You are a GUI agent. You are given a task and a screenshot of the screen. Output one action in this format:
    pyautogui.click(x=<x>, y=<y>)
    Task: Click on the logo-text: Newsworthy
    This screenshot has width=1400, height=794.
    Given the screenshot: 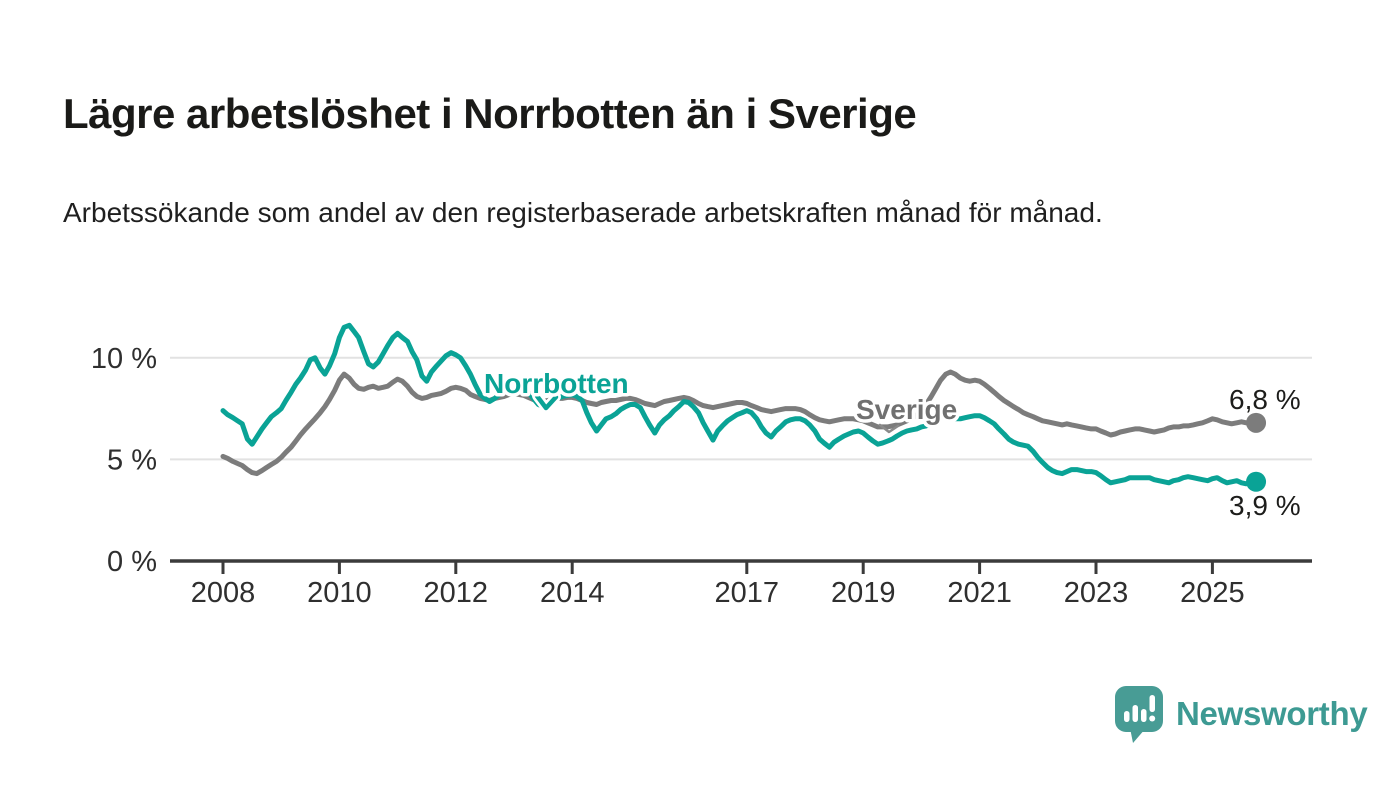 What is the action you would take?
    pyautogui.click(x=1272, y=713)
    